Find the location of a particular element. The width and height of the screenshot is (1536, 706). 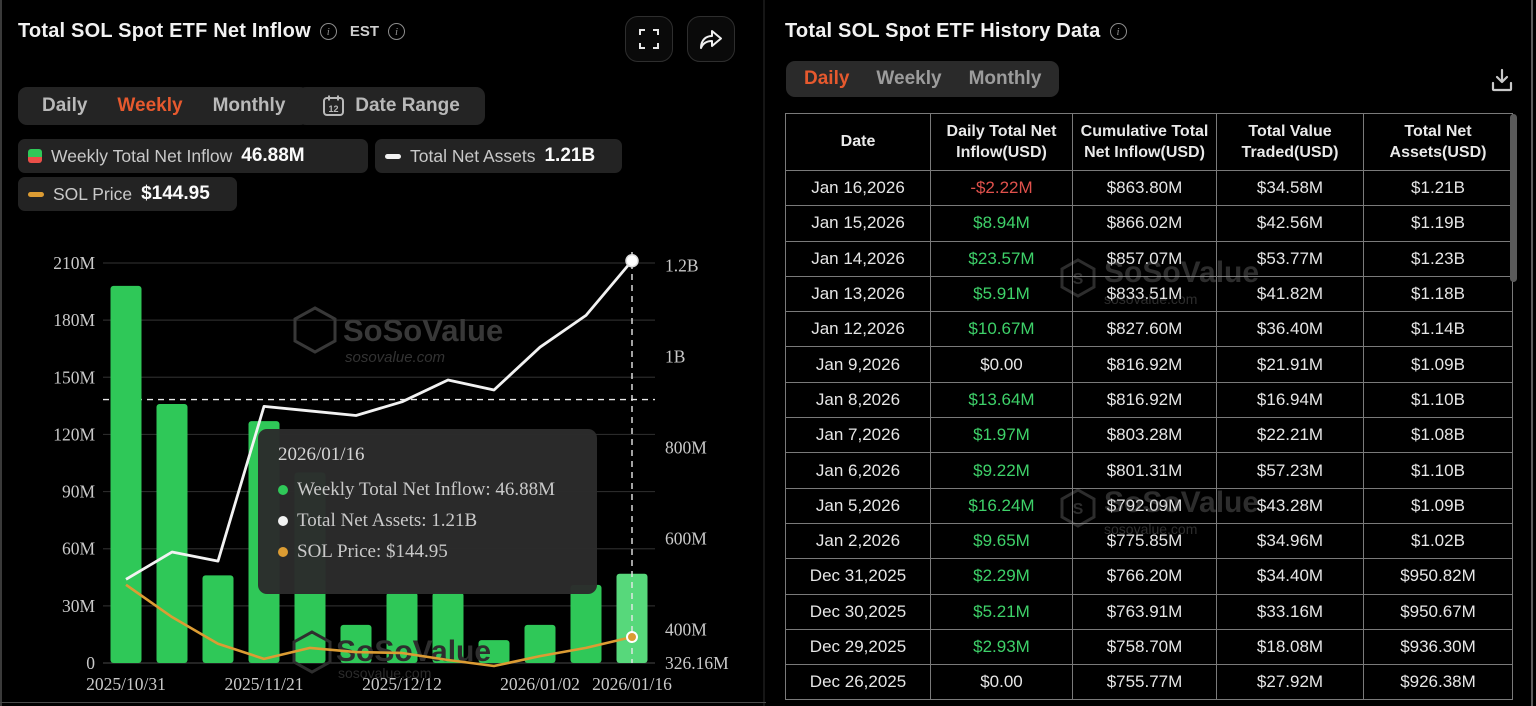

chart-title-row: Total SOL Spot ETF Net Inflow i EST i is located at coordinates (212, 31).